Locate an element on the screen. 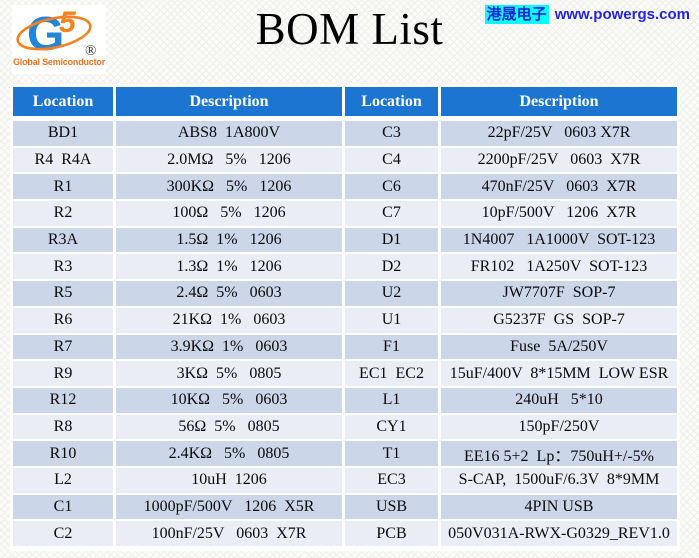 Image resolution: width=699 pixels, height=558 pixels. location-cell: C7 is located at coordinates (393, 214).